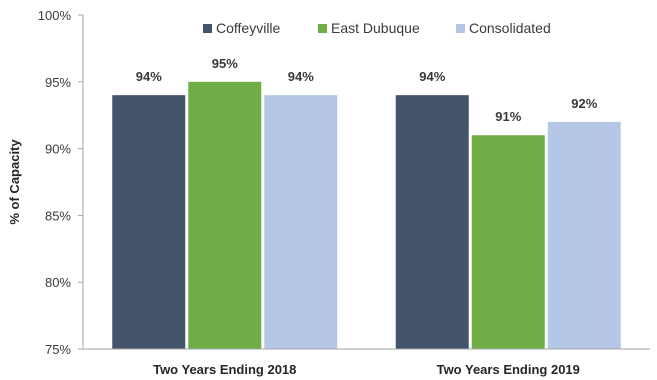  Describe the element at coordinates (248, 28) in the screenshot. I see `legend-label: Coffeyville` at that location.